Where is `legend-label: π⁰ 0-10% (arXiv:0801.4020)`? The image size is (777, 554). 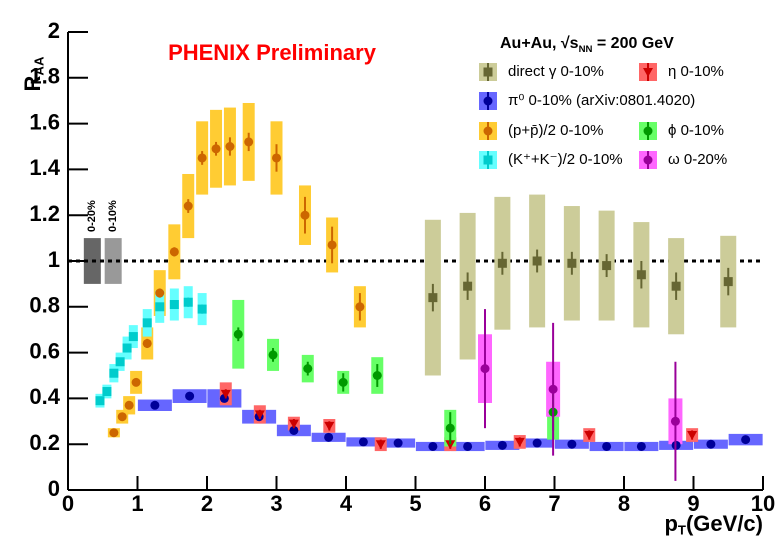
legend-label: π⁰ 0-10% (arXiv:0801.4020) is located at coordinates (601, 100).